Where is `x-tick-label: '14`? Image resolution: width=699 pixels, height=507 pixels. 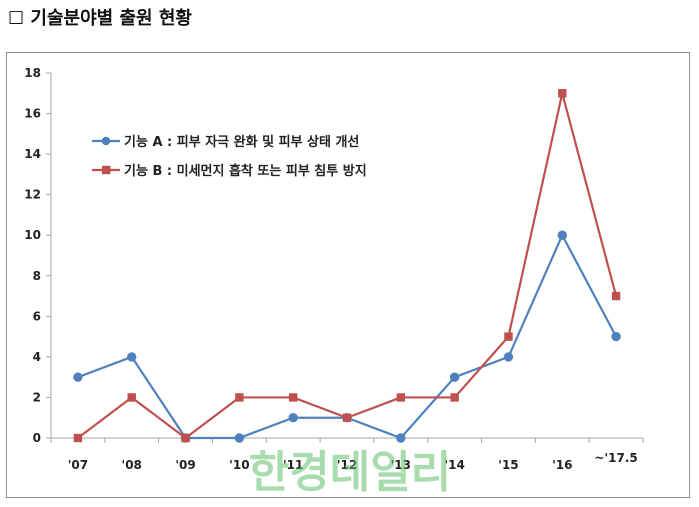
x-tick-label: '14 is located at coordinates (454, 465).